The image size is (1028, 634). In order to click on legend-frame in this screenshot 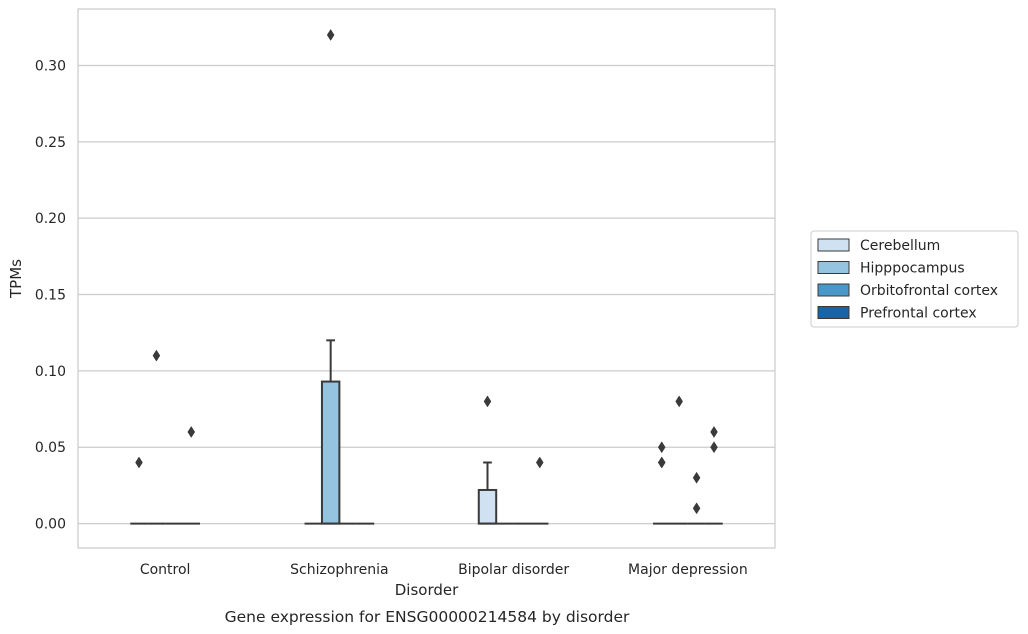, I will do `click(914, 279)`.